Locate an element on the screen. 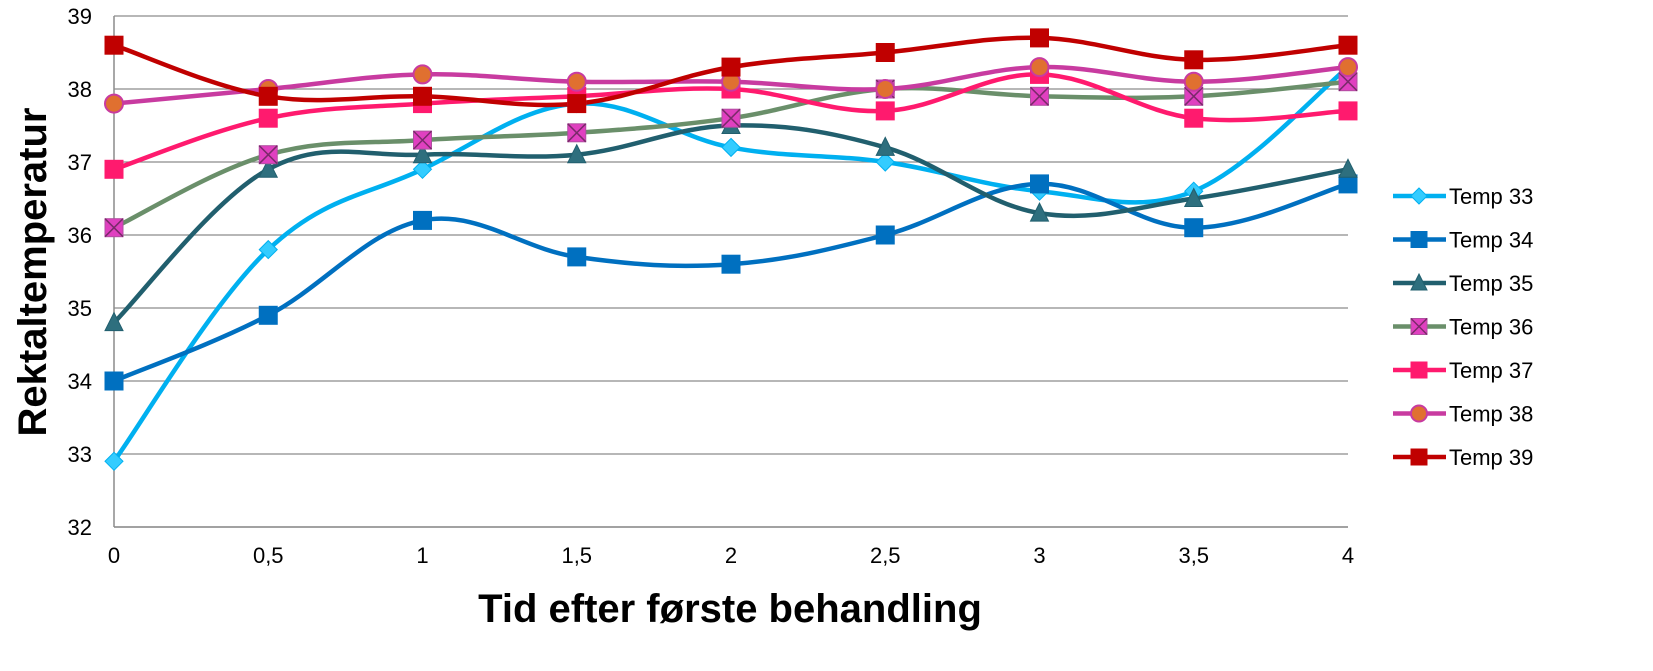 Image resolution: width=1653 pixels, height=671 pixels. legend-entry-temp-35: Temp 35 is located at coordinates (1463, 283).